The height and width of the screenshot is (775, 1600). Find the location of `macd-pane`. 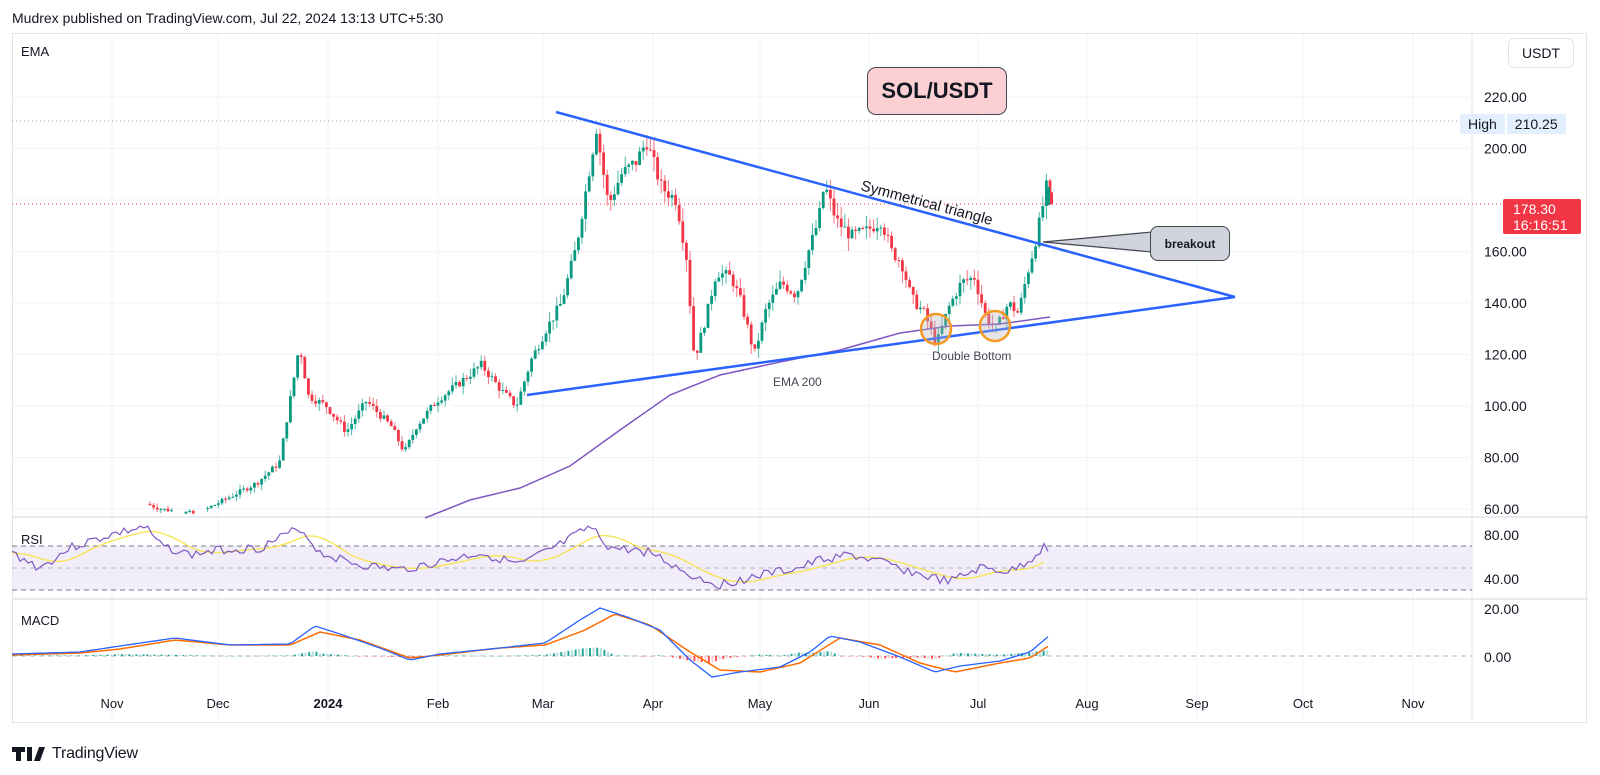

macd-pane is located at coordinates (741, 642).